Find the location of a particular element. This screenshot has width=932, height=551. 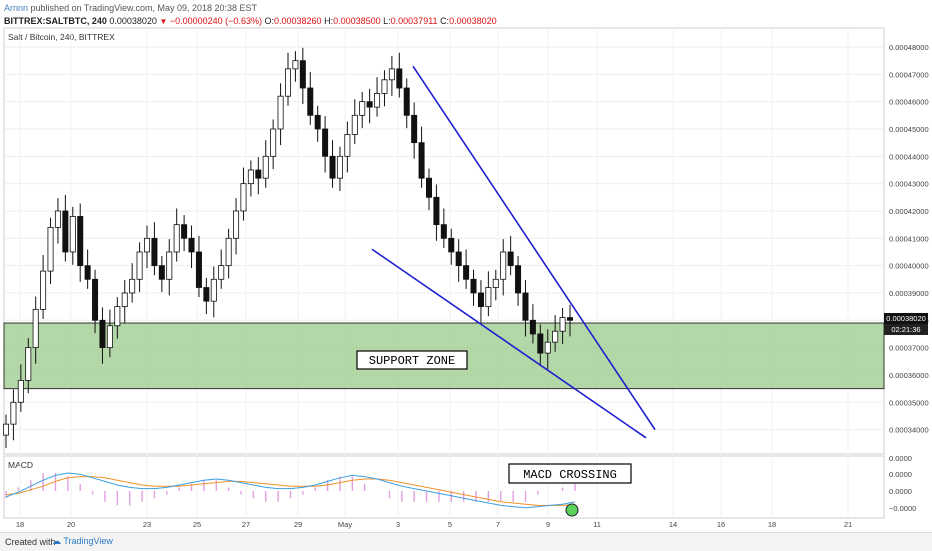

tradingview-logo: ☁ TradingView is located at coordinates (82, 541).